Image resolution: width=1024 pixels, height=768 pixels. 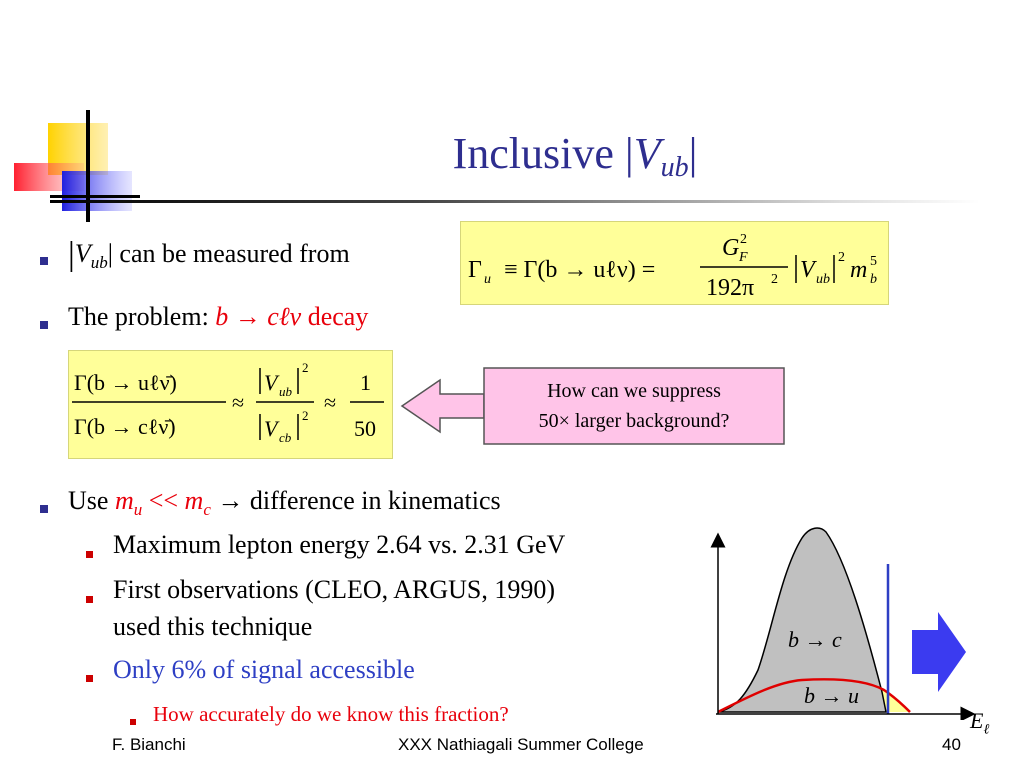 I want to click on lepton-spectrum-plot, so click(x=843, y=623).